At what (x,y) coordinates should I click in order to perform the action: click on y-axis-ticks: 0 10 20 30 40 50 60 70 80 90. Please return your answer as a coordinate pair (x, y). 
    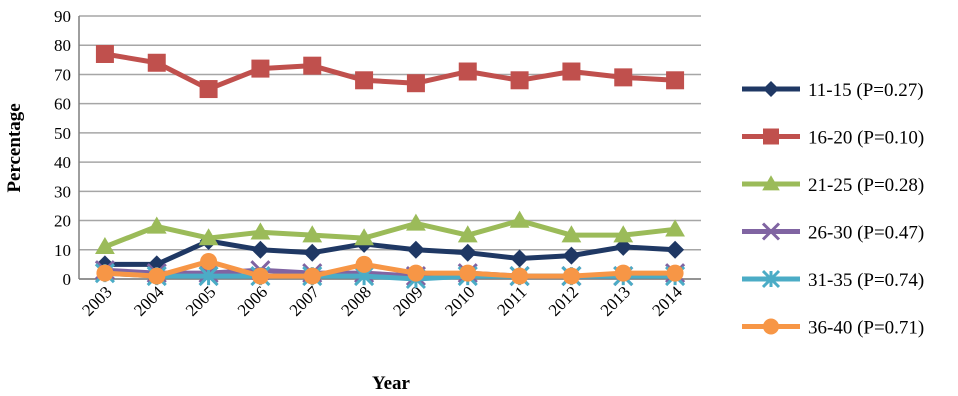
    Looking at the image, I should click on (62, 148).